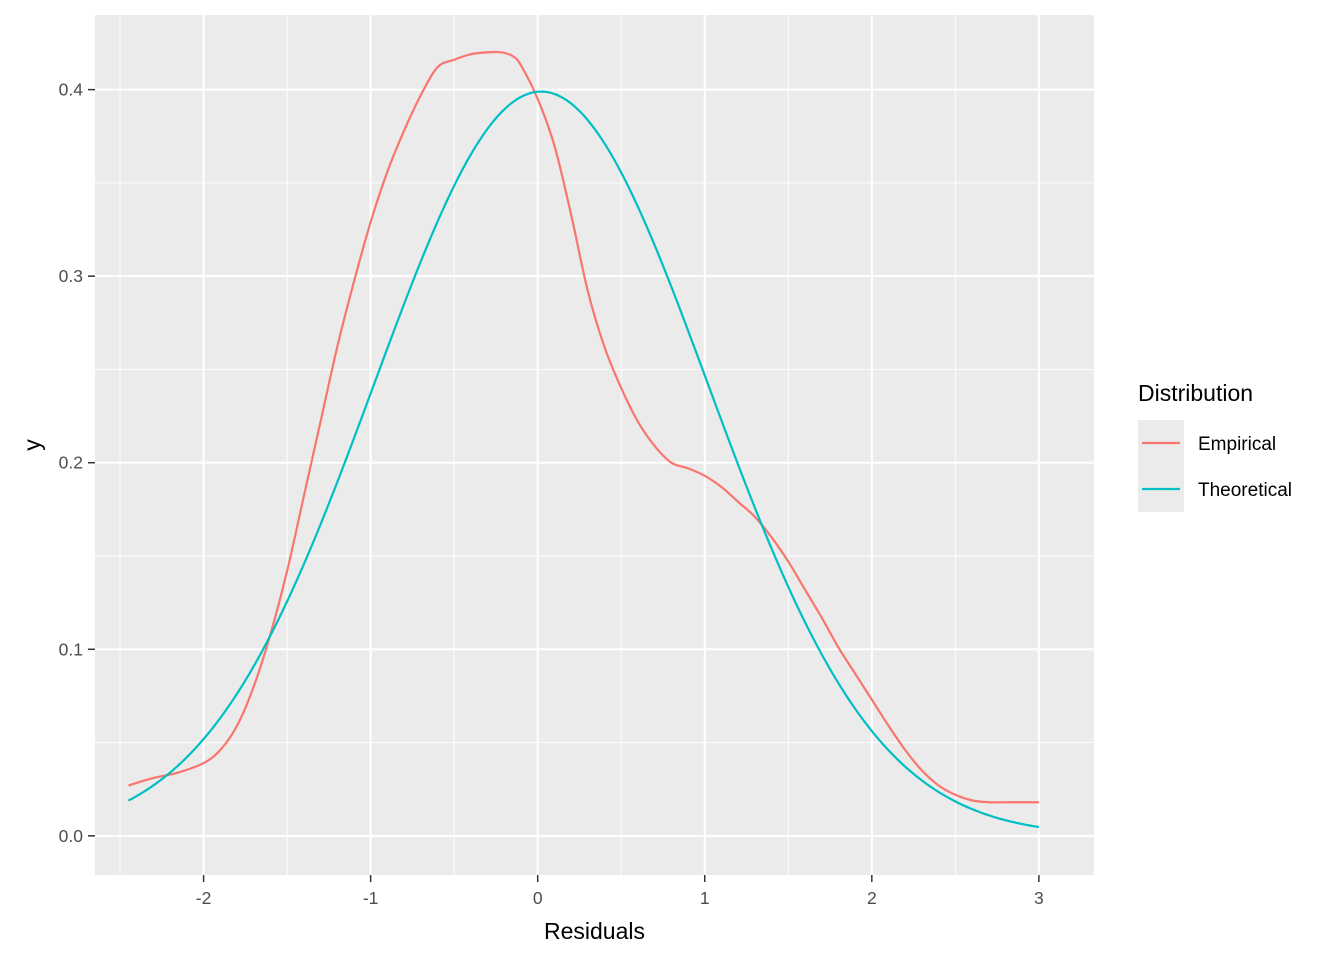 Image resolution: width=1344 pixels, height=960 pixels. What do you see at coordinates (71, 90) in the screenshot?
I see `y-tick-label: 0.4` at bounding box center [71, 90].